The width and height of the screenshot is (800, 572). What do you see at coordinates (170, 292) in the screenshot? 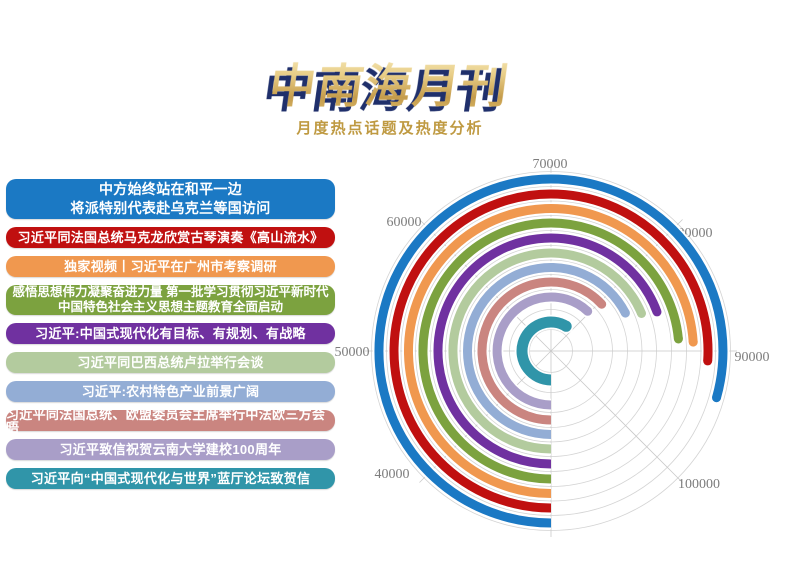
I see `topic-label: 感悟思想伟力凝聚奋进力量 第一批学习贯彻习近平新时代` at bounding box center [170, 292].